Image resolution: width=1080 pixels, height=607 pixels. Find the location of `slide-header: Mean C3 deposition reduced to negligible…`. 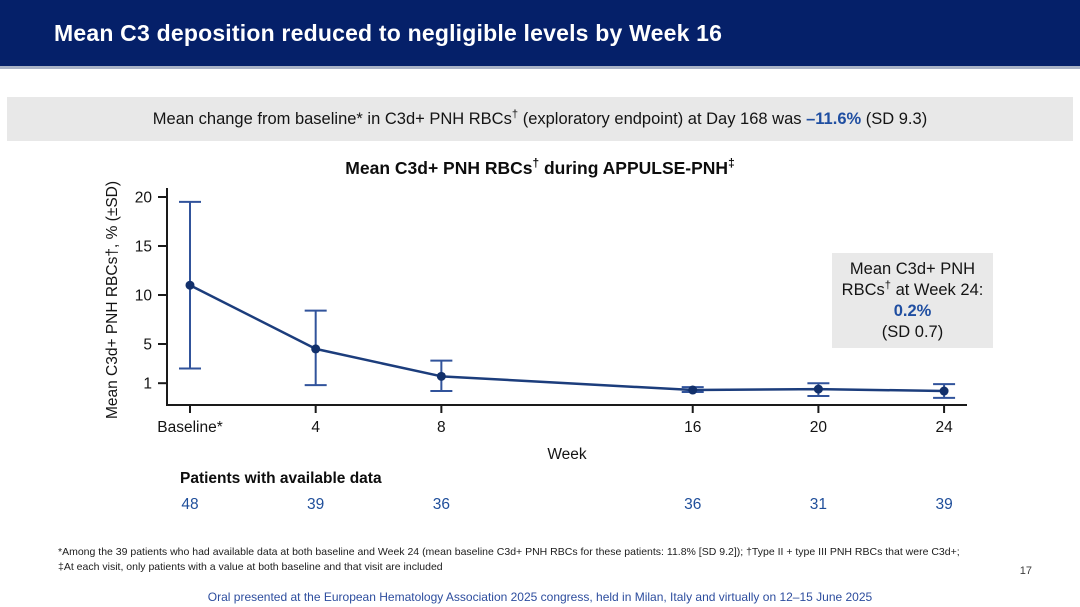

slide-header: Mean C3 deposition reduced to negligible… is located at coordinates (540, 34).